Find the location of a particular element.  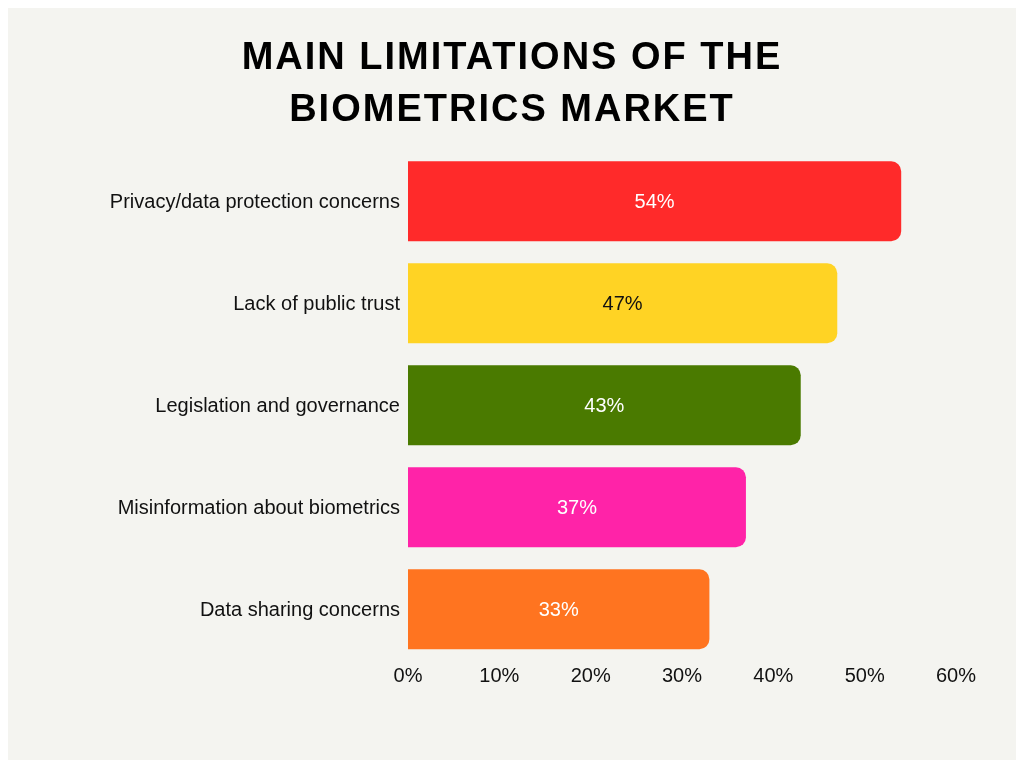

y-tick-label: Misinformation about biometrics is located at coordinates (258, 507).